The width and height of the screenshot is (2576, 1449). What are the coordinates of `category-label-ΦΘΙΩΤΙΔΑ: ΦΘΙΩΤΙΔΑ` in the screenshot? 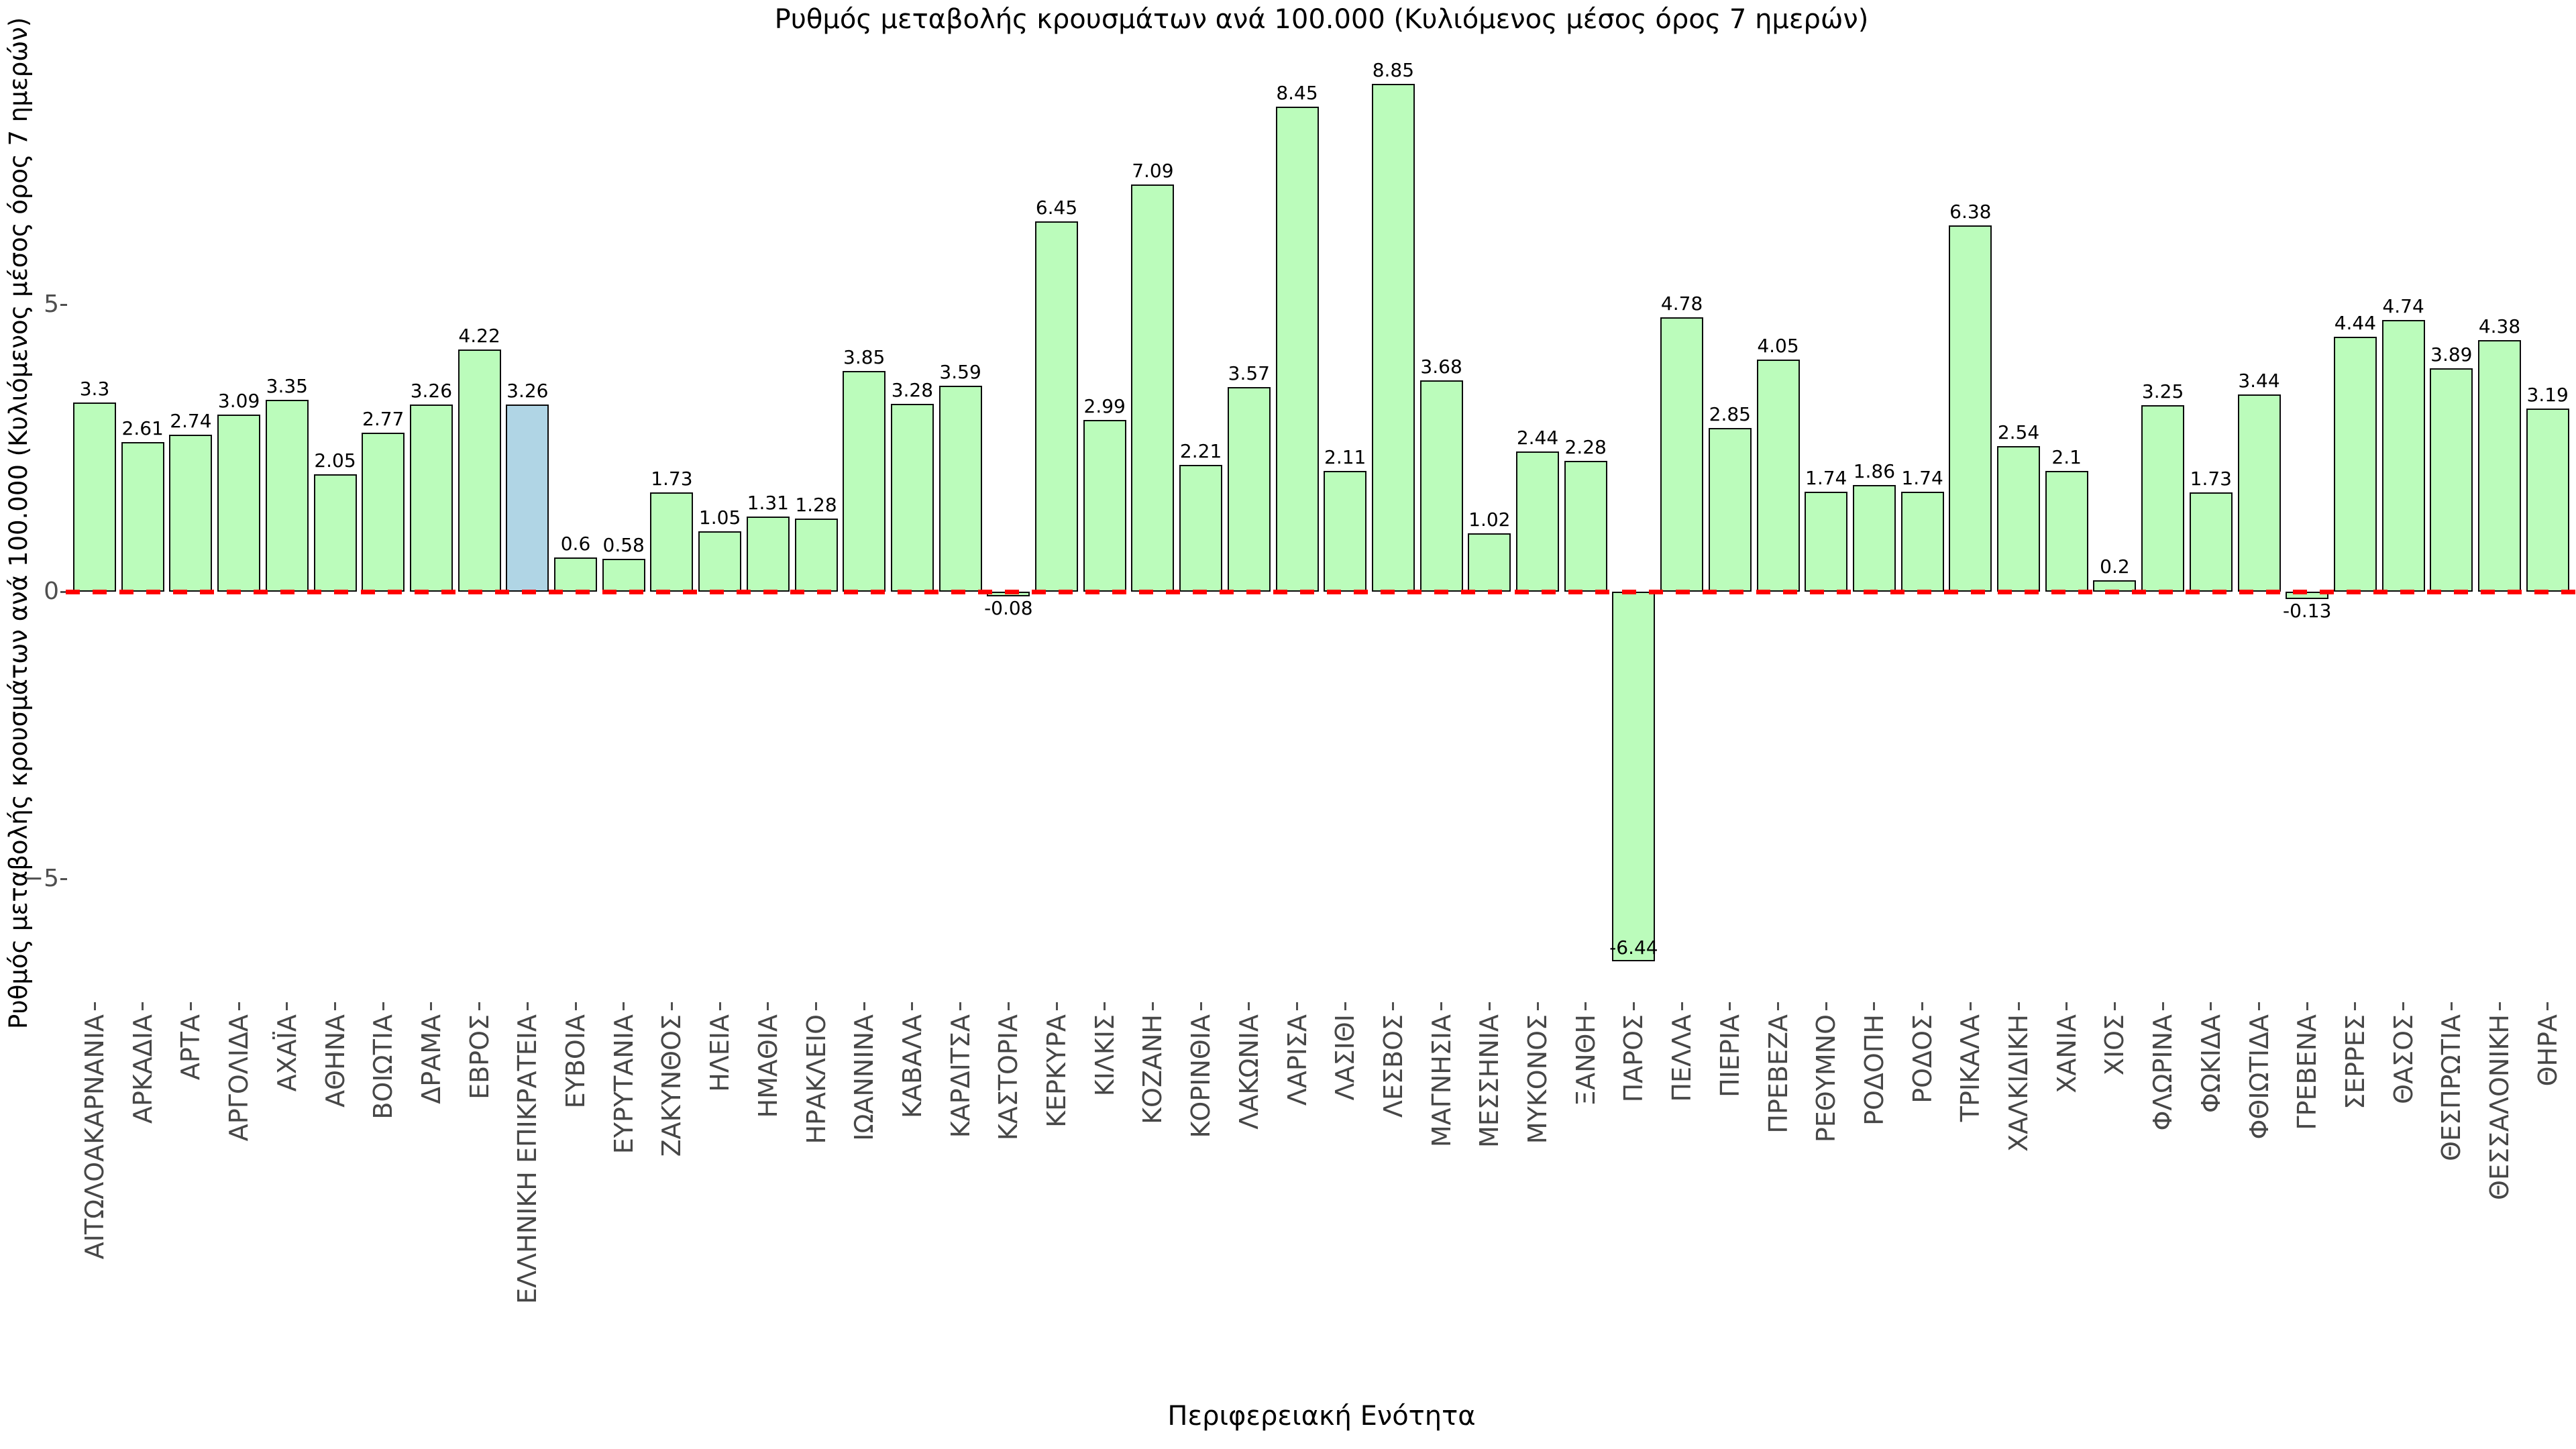 It's located at (2259, 1077).